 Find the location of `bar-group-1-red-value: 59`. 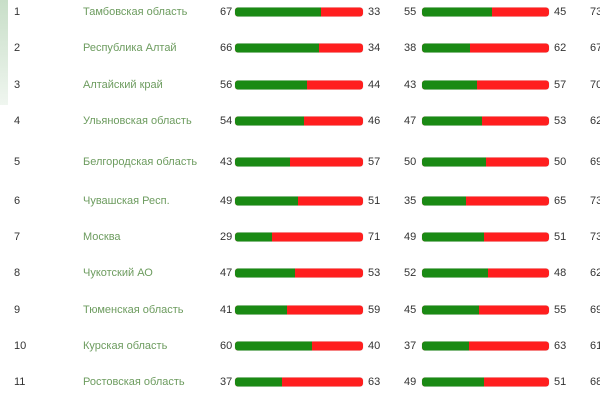

bar-group-1-red-value: 59 is located at coordinates (374, 310).